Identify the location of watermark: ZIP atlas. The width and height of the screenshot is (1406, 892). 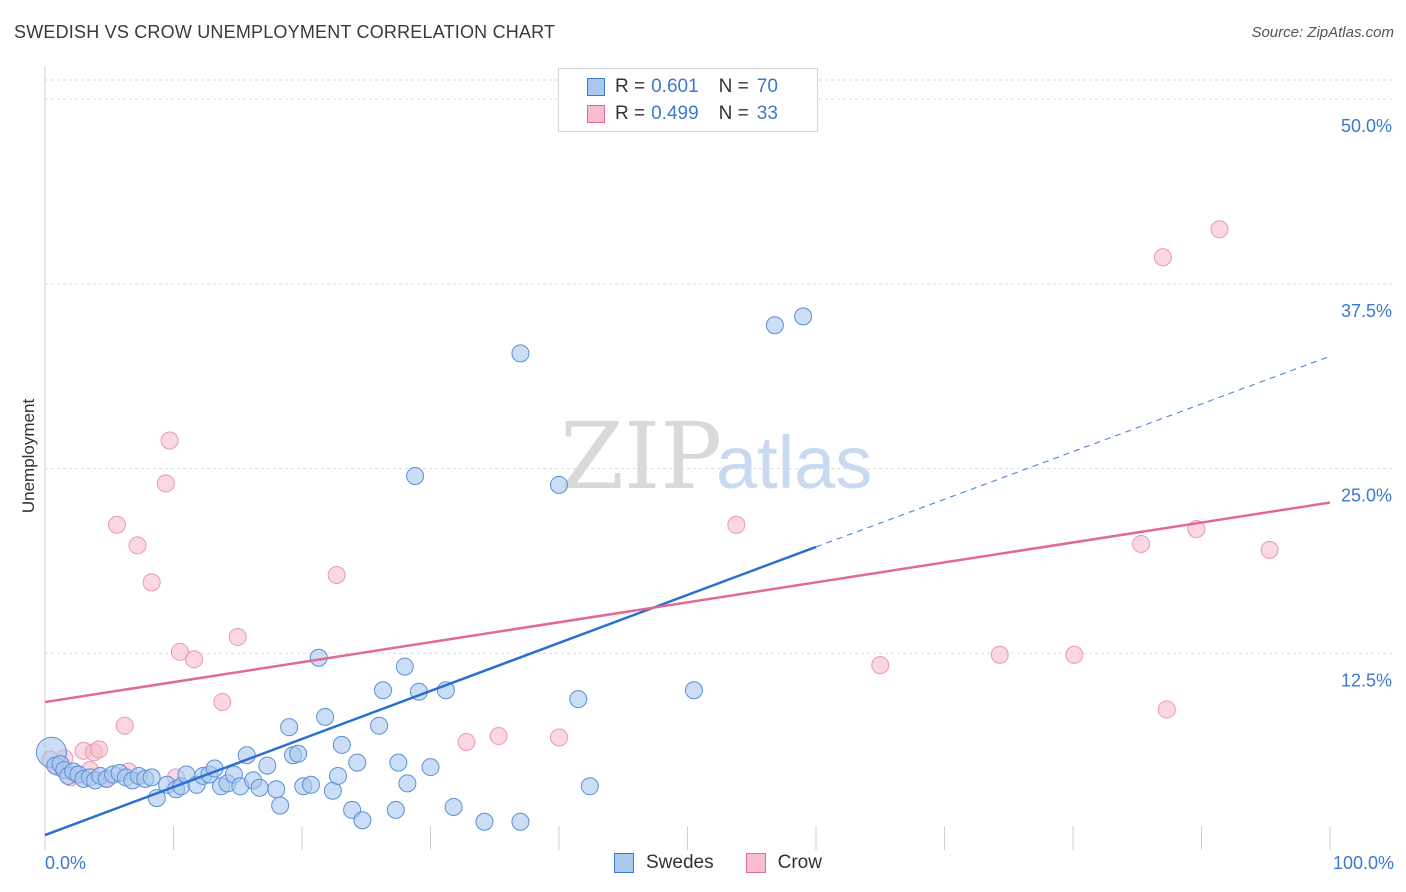
(716, 456).